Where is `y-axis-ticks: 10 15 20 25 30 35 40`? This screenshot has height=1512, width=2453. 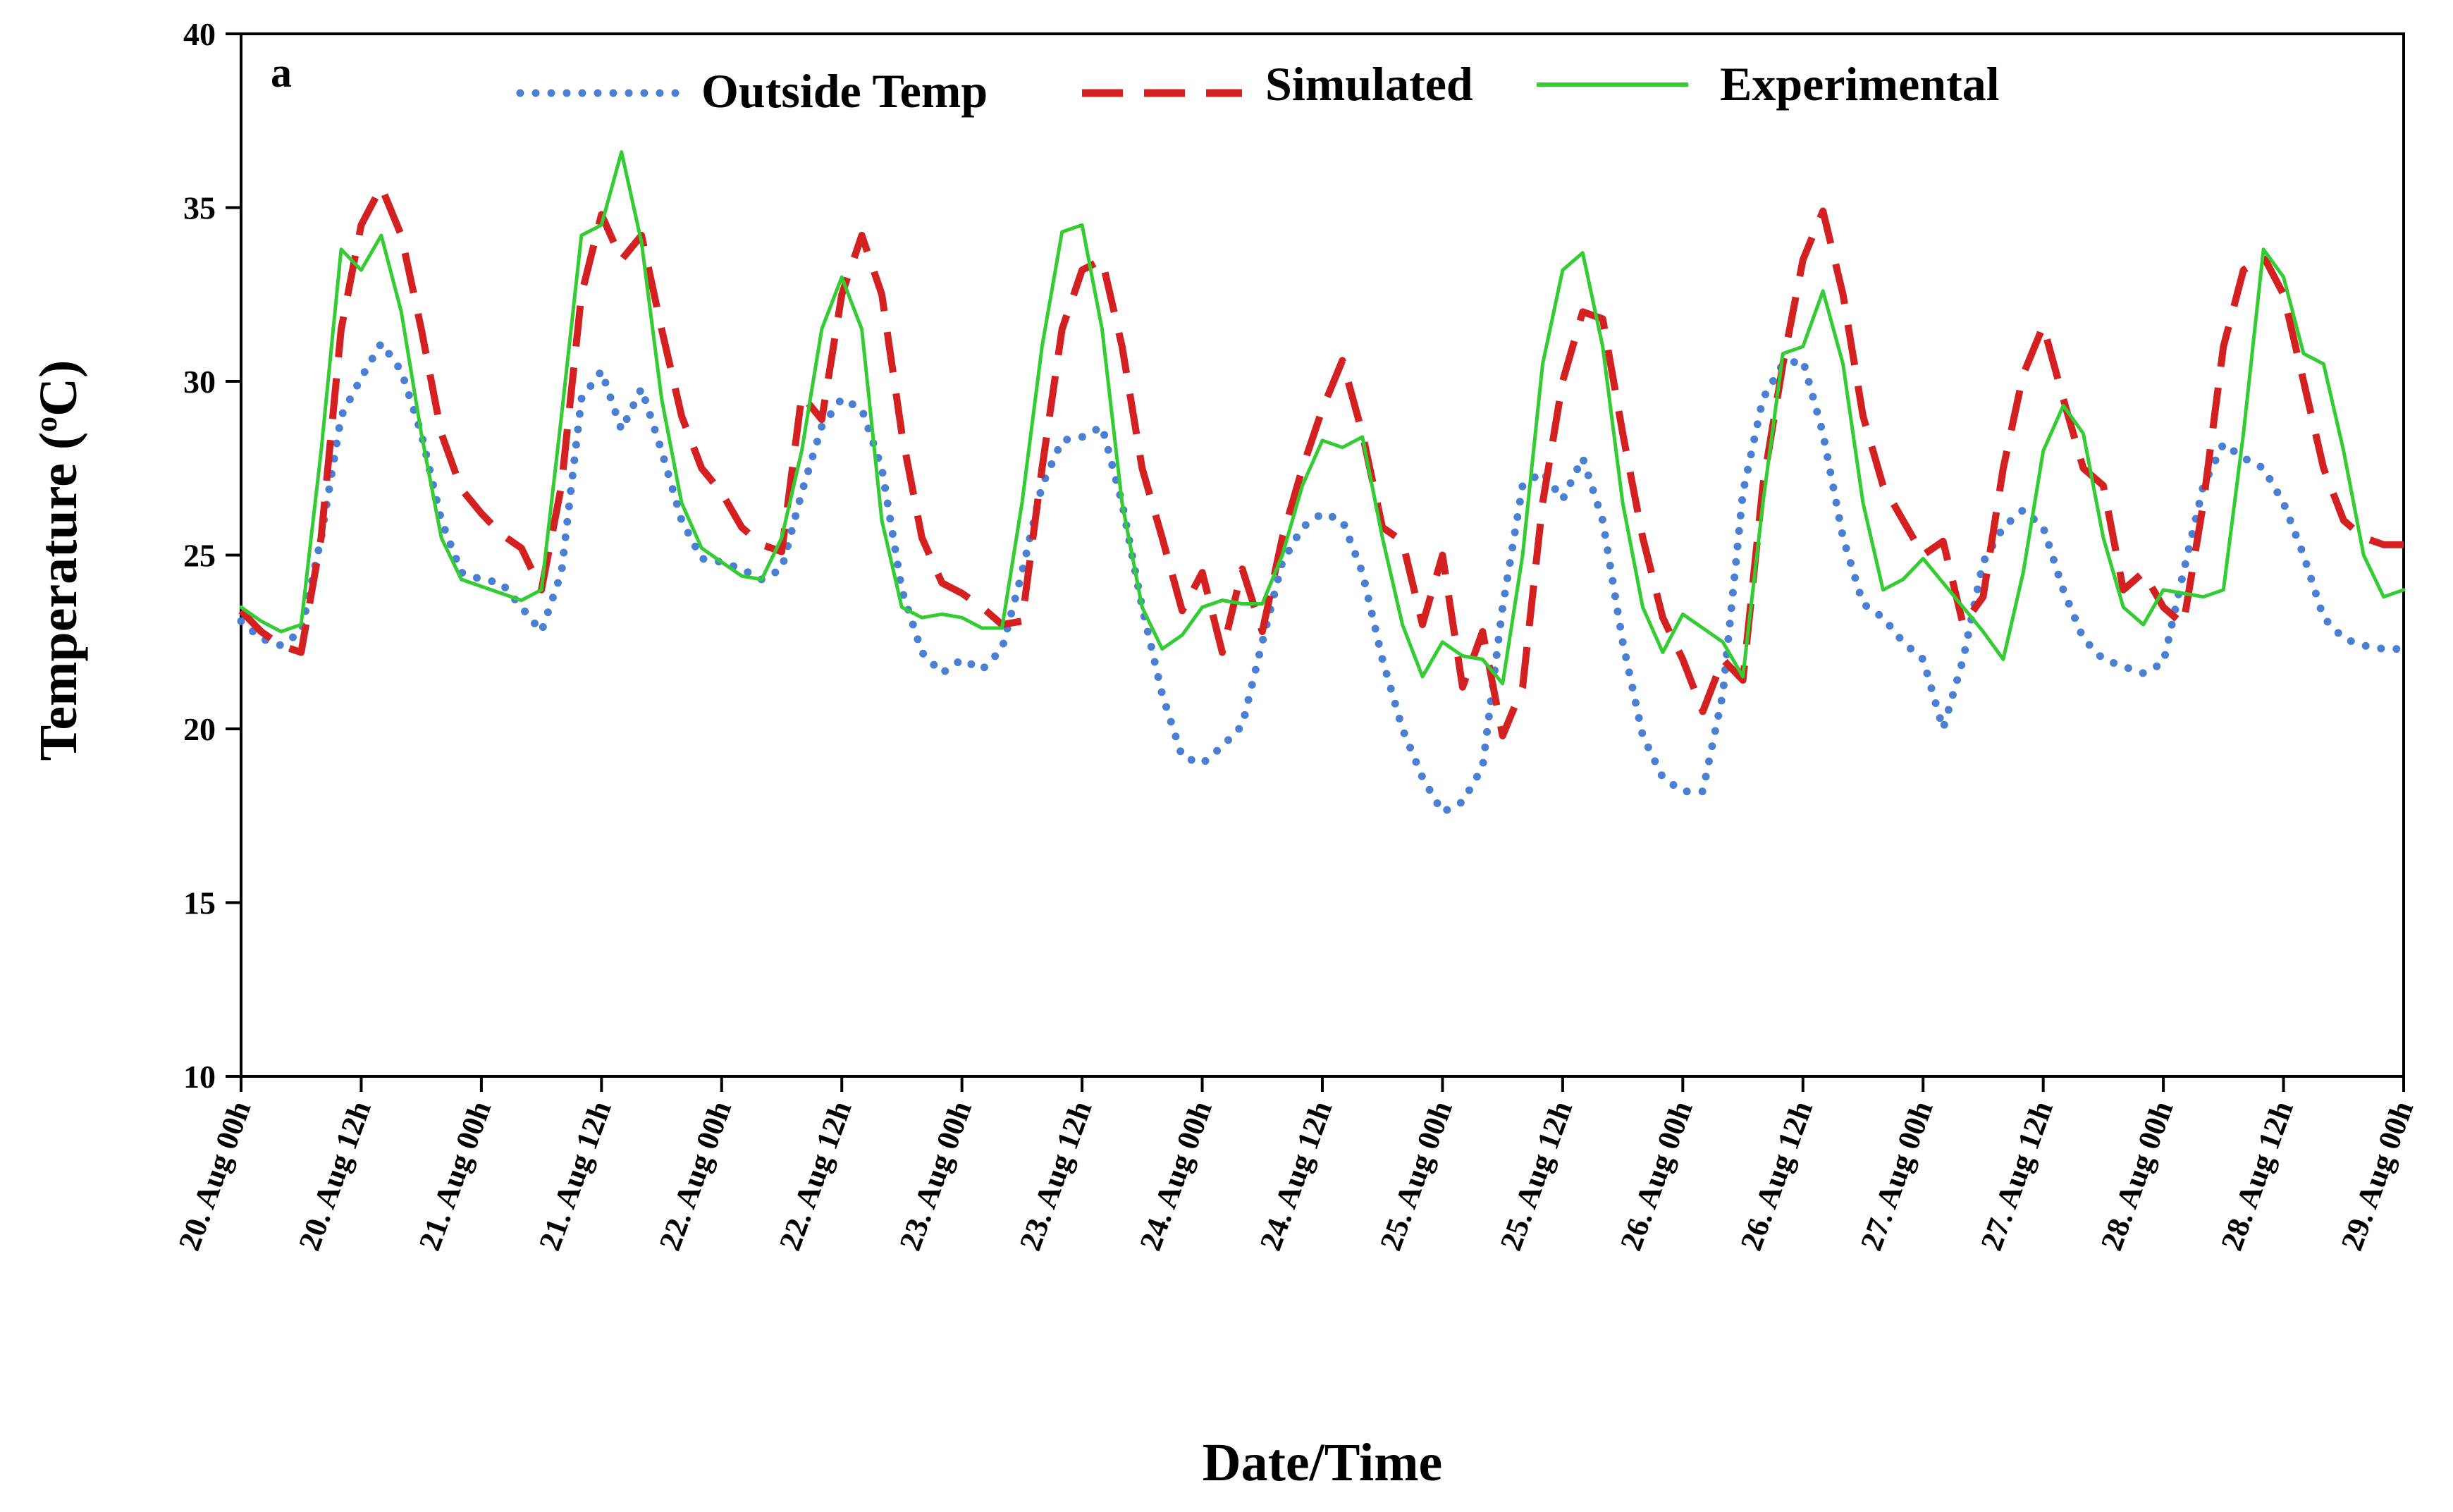
y-axis-ticks: 10 15 20 25 30 35 40 is located at coordinates (212, 555).